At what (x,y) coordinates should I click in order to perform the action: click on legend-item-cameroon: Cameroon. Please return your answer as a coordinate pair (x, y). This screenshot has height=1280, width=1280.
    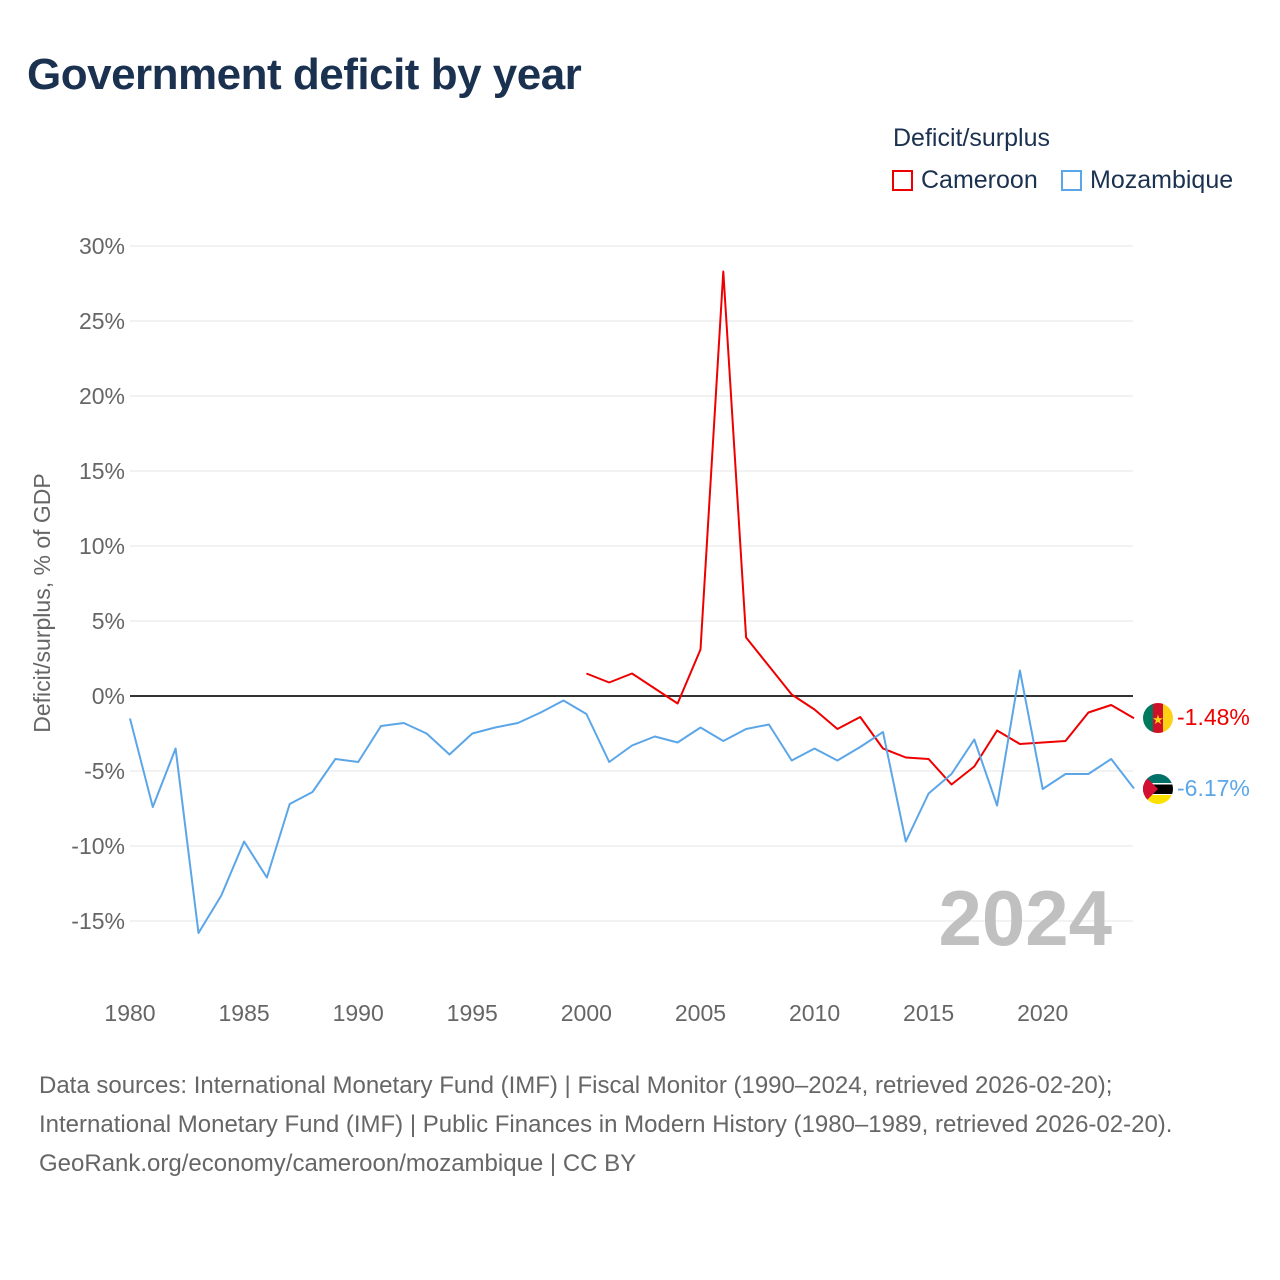
    Looking at the image, I should click on (965, 180).